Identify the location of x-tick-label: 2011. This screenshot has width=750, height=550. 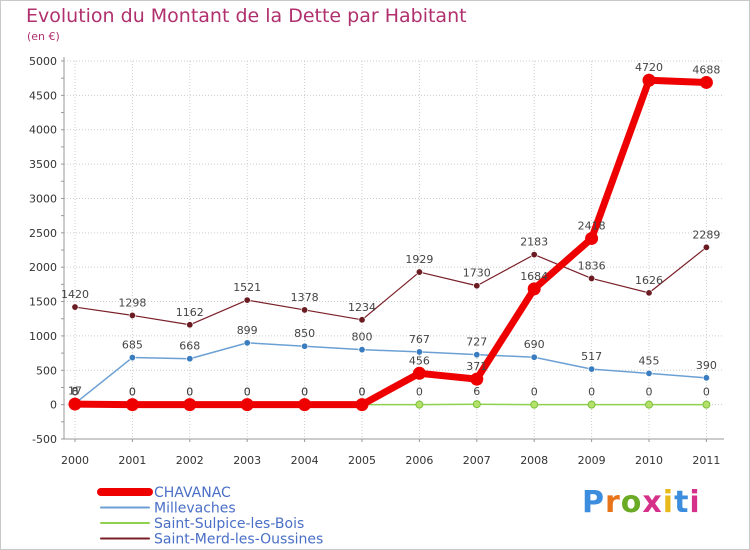
(706, 460).